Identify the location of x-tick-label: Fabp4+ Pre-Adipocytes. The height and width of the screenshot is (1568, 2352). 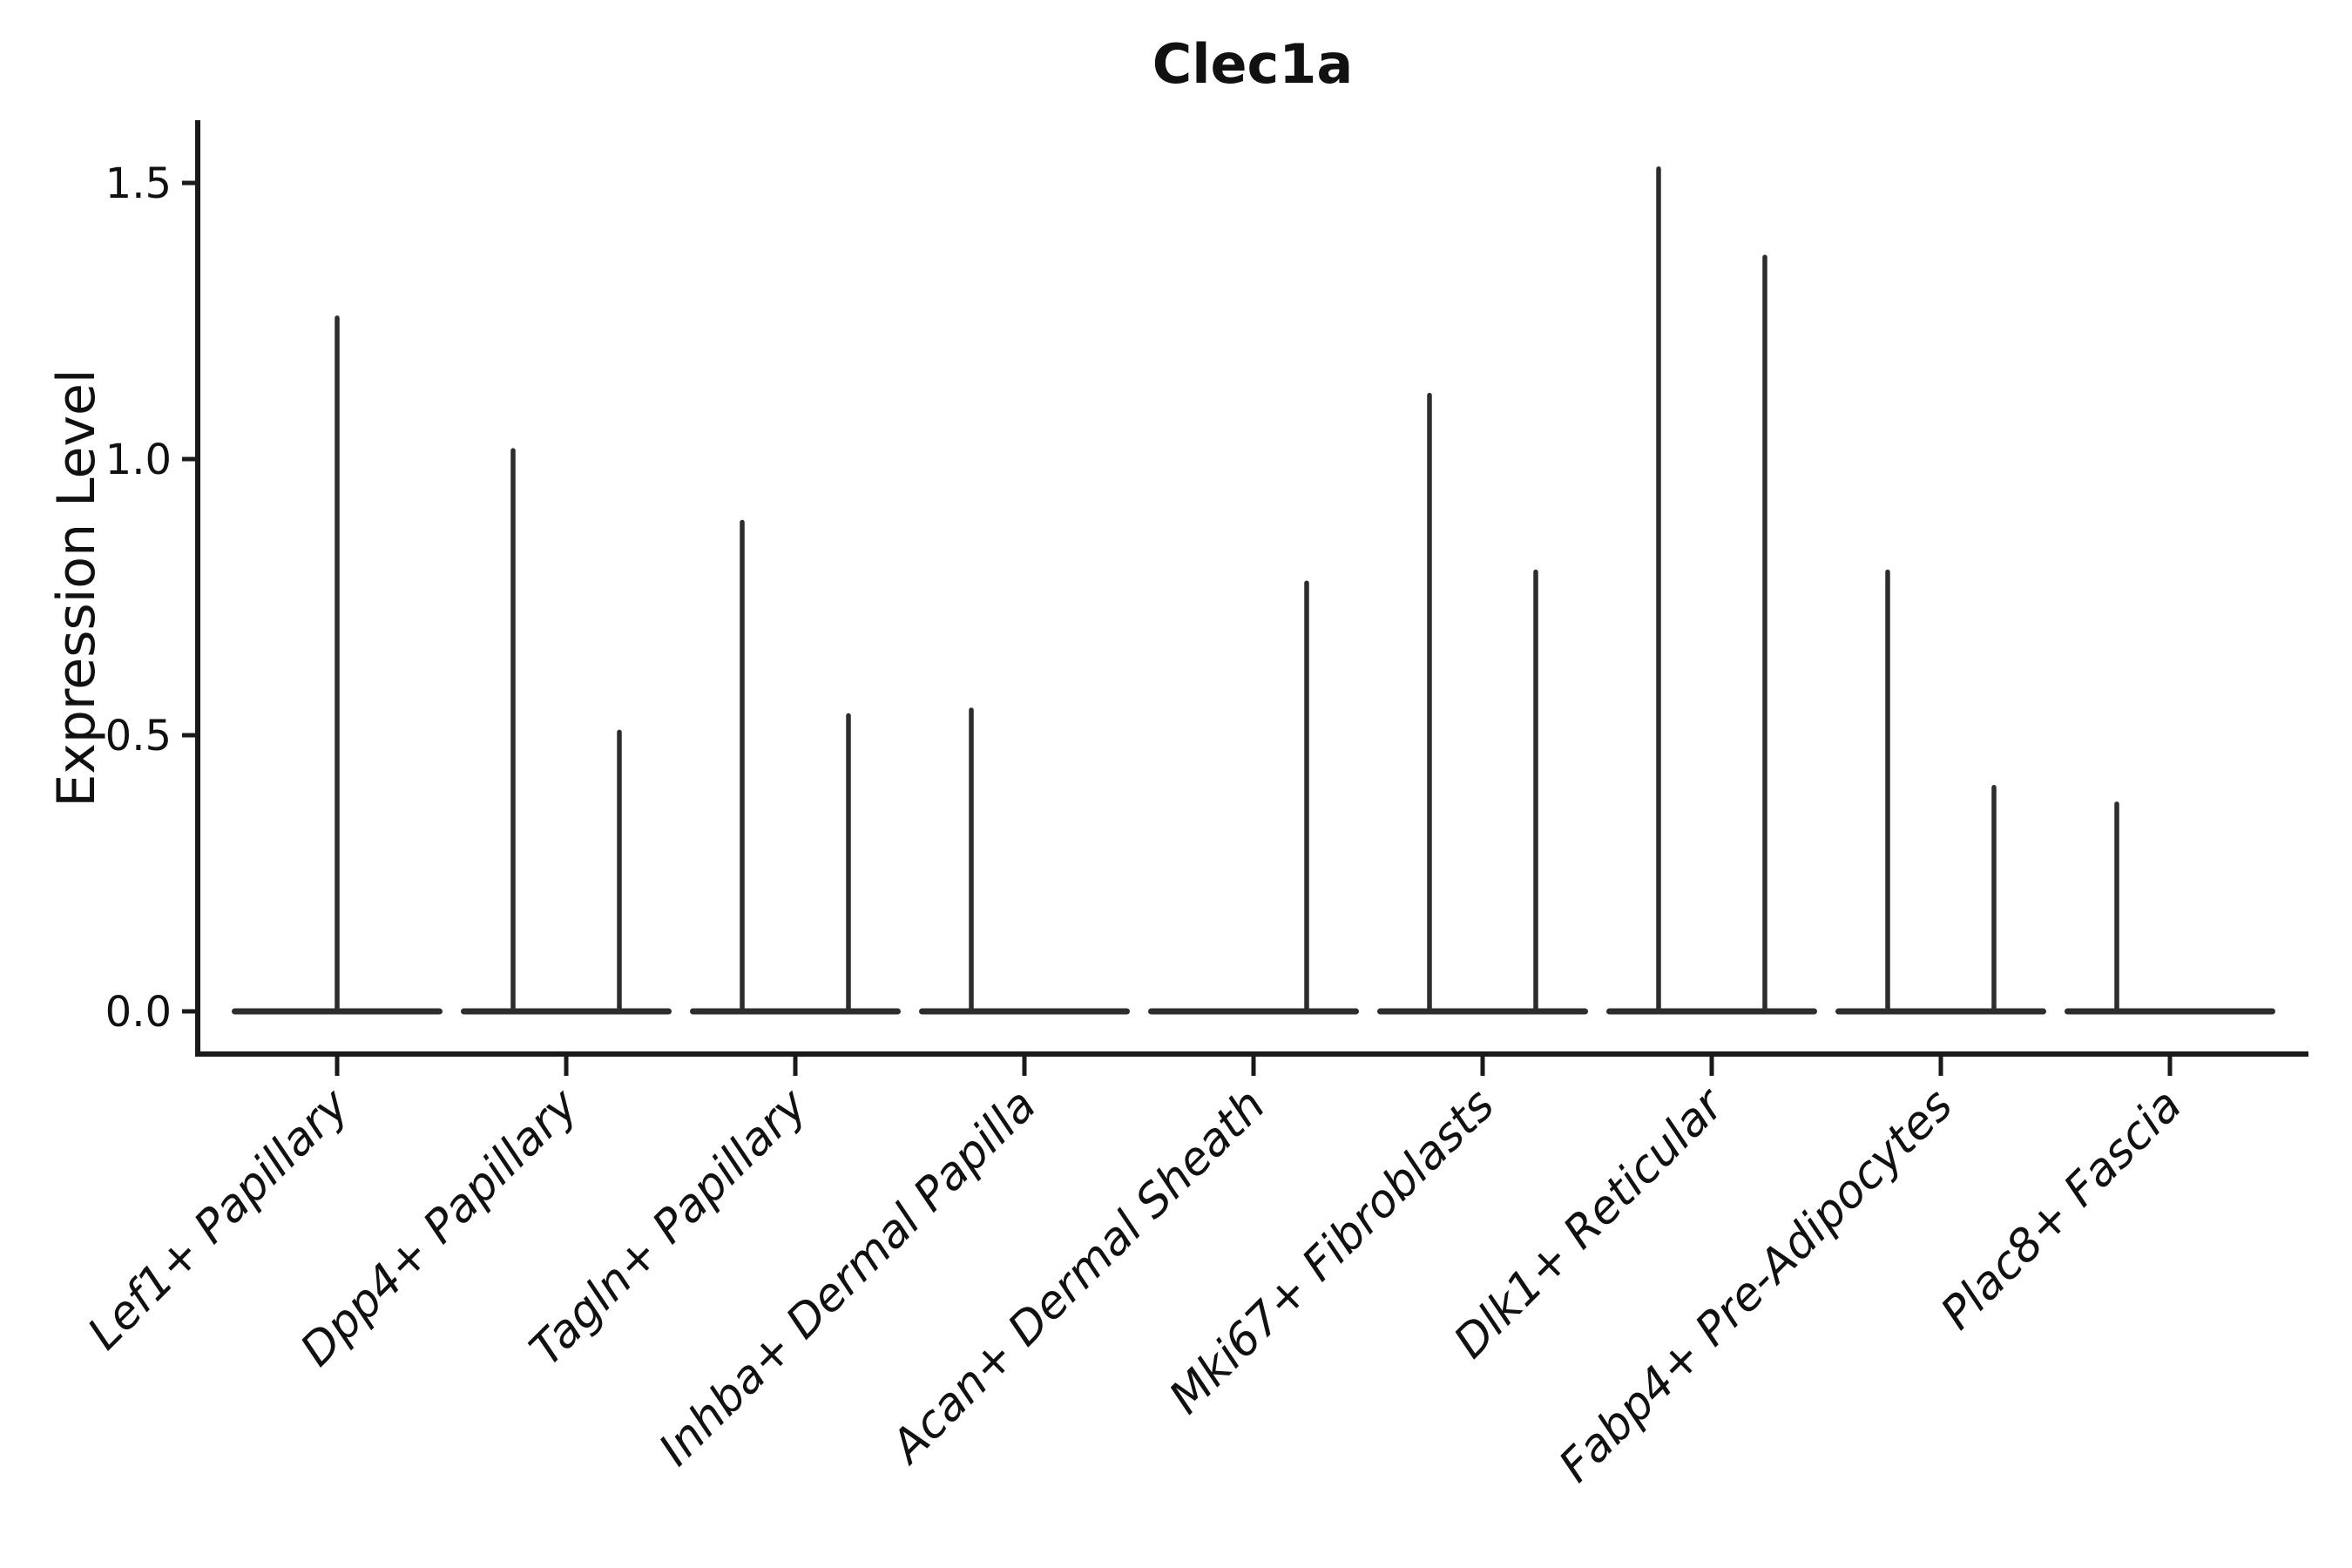
(1756, 1286).